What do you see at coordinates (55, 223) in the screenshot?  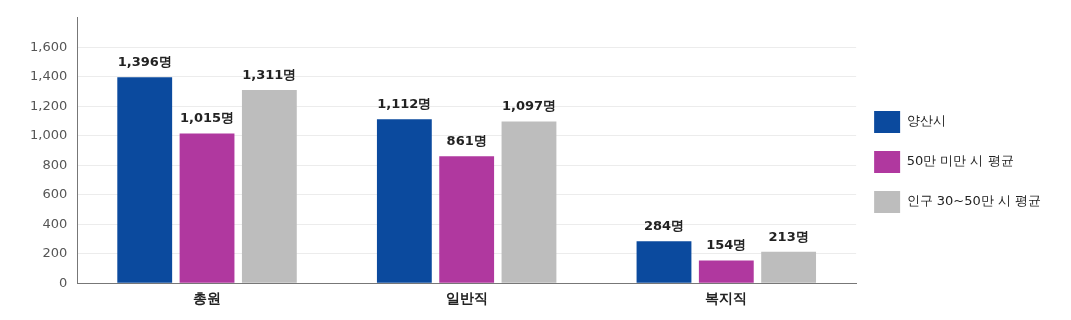 I see `y-tick-label: 400` at bounding box center [55, 223].